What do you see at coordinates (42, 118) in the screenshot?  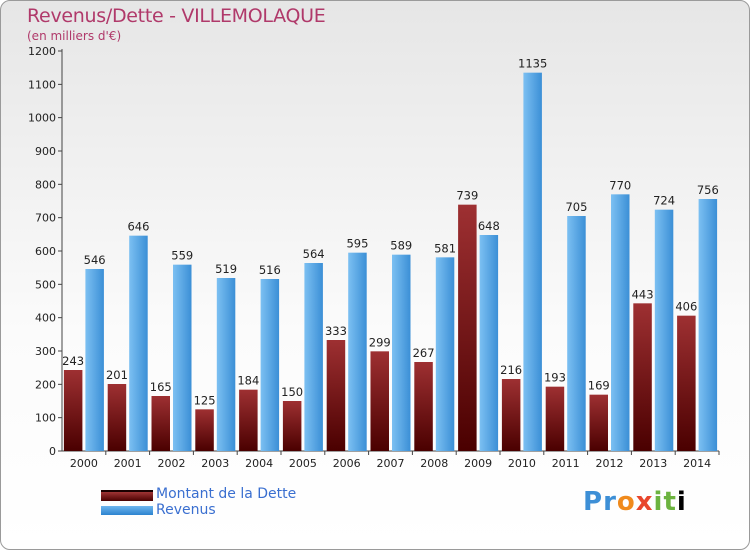 I see `y-tick-label: 1000` at bounding box center [42, 118].